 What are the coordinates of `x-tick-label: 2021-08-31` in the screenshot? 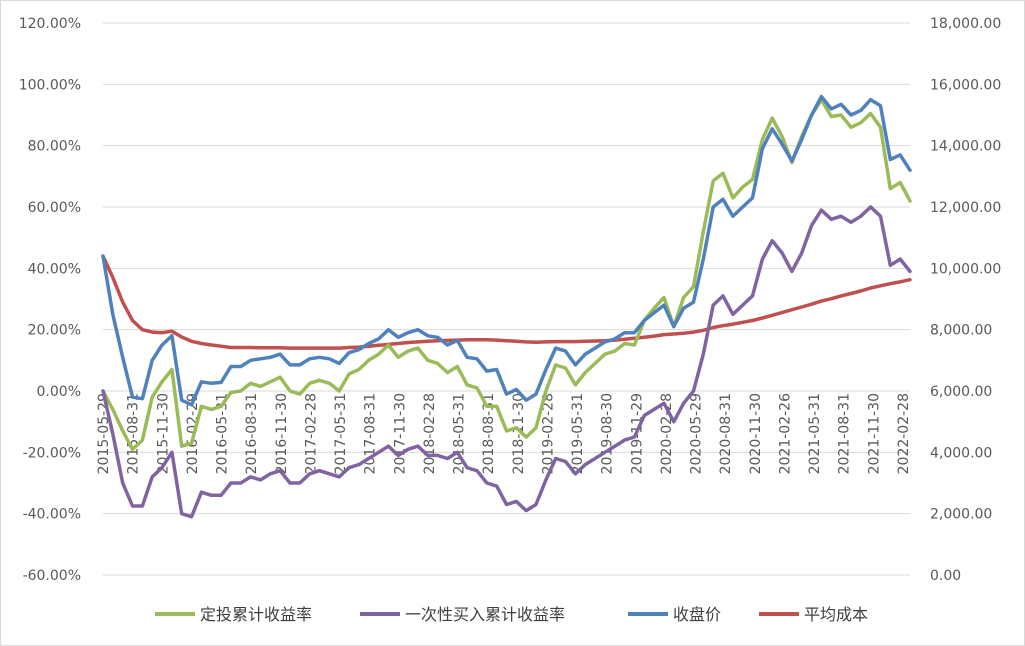 It's located at (845, 433).